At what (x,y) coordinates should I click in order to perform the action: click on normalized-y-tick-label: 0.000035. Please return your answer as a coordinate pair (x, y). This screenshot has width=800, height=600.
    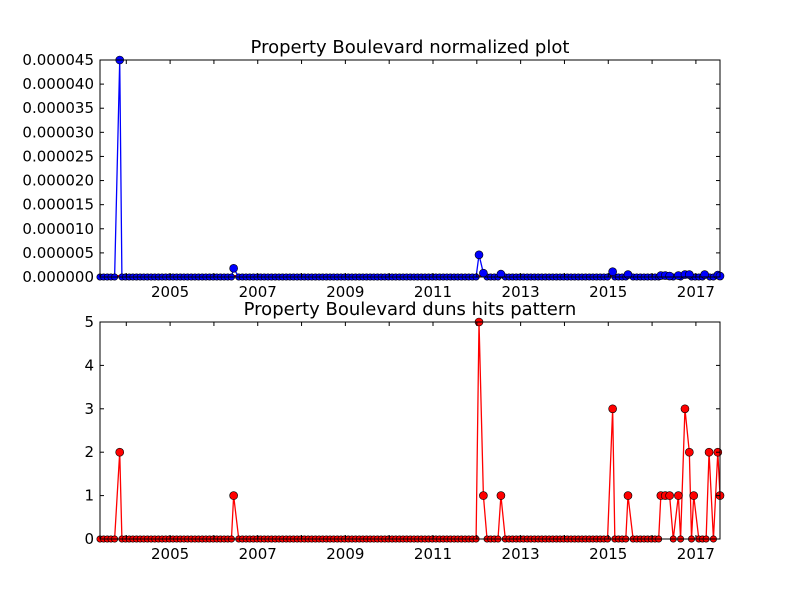
    Looking at the image, I should click on (58, 108).